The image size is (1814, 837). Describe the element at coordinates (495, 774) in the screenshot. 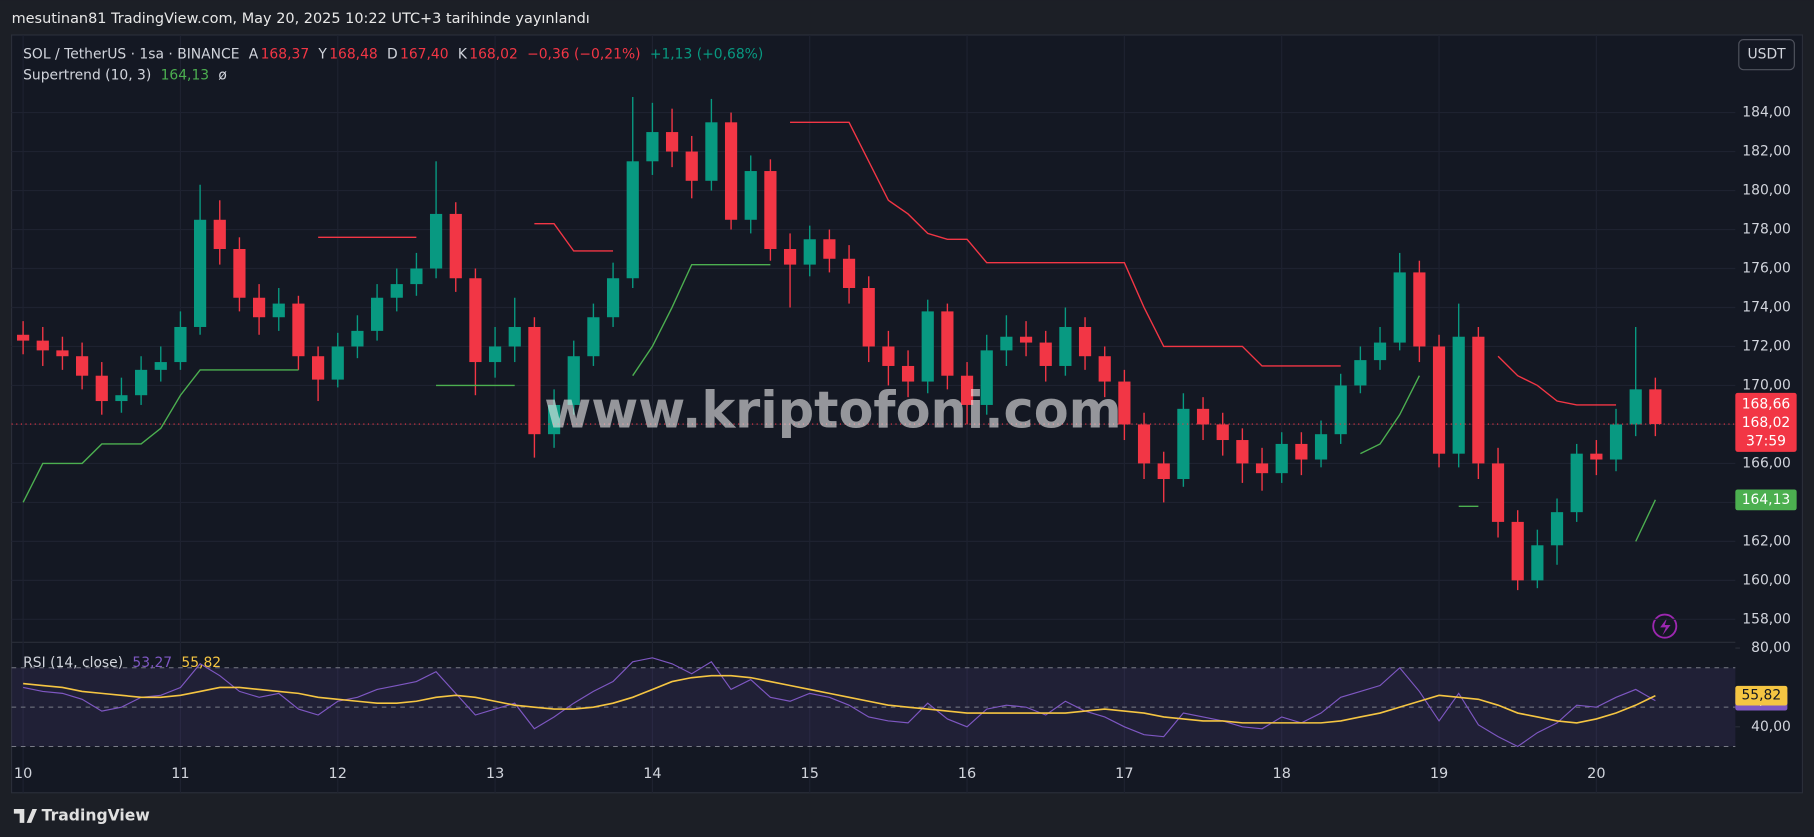

I see `x-tick-label: 13` at that location.